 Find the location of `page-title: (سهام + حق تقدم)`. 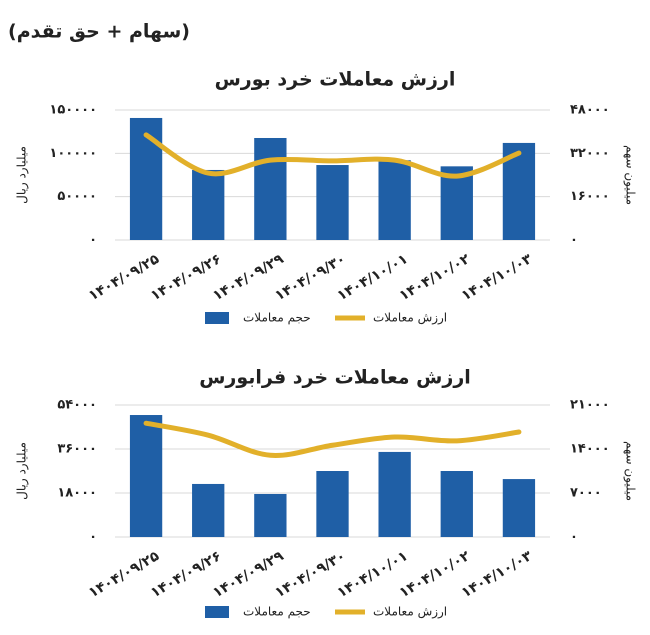

page-title: (سهام + حق تقدم) is located at coordinates (99, 32).